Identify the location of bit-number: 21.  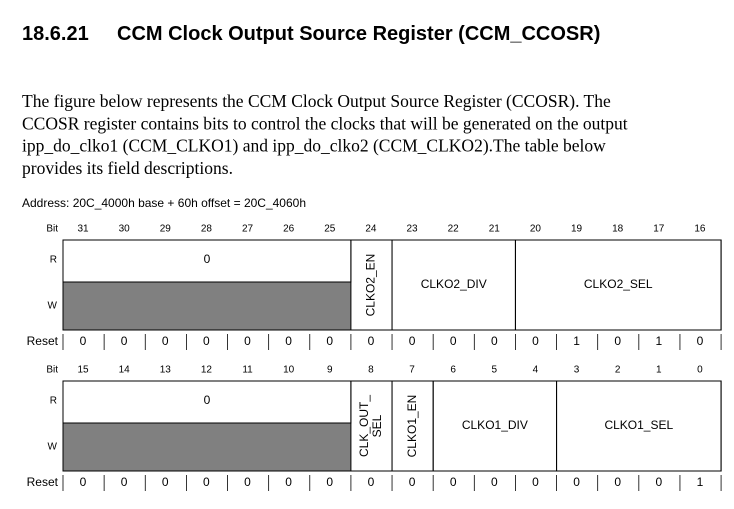
(495, 229).